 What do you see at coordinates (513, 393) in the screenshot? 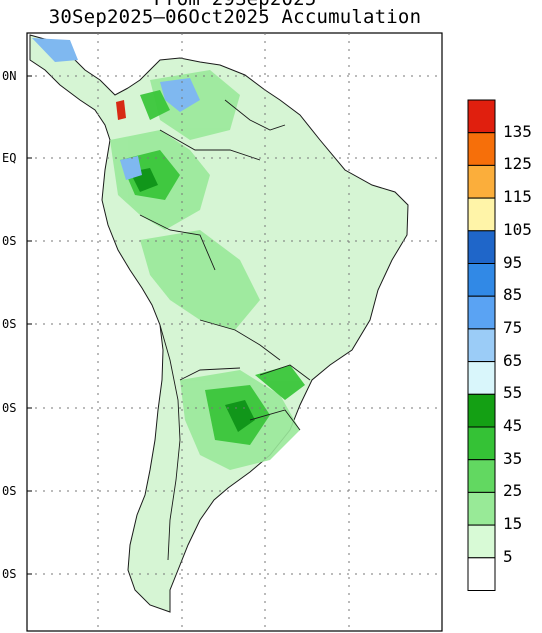
I see `colorbar-label-8: 55` at bounding box center [513, 393].